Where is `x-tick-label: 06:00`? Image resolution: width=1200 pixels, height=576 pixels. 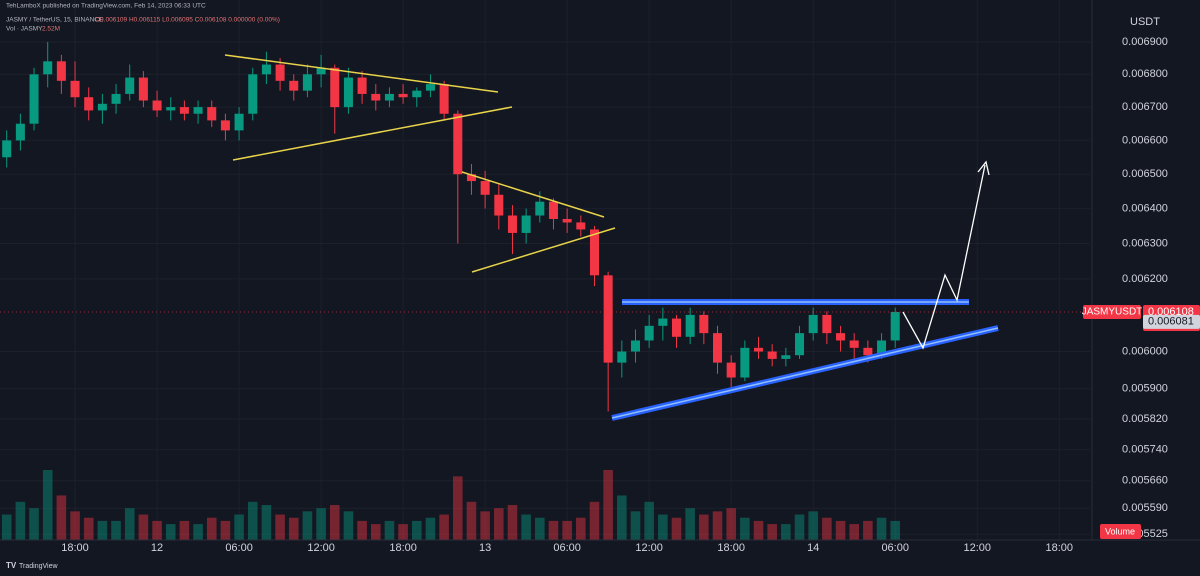 x-tick-label: 06:00 is located at coordinates (567, 548).